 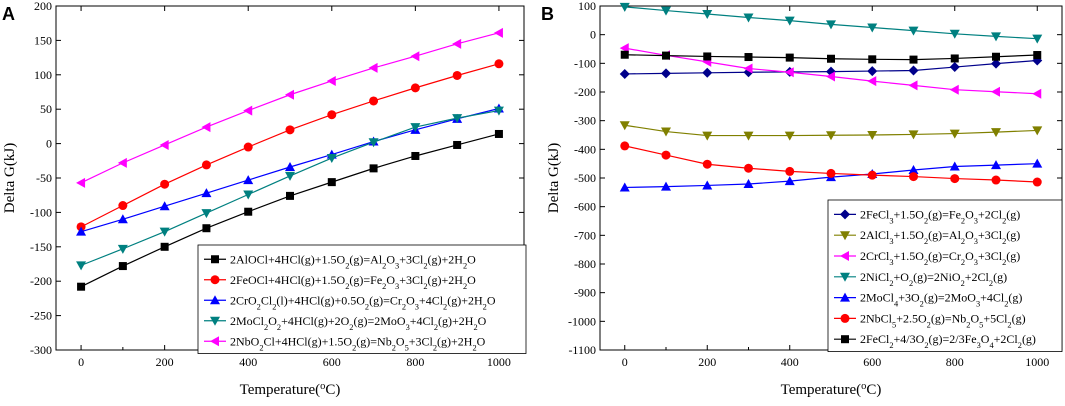 I want to click on panel-b-x-tick-label: 1000, so click(x=1037, y=362).